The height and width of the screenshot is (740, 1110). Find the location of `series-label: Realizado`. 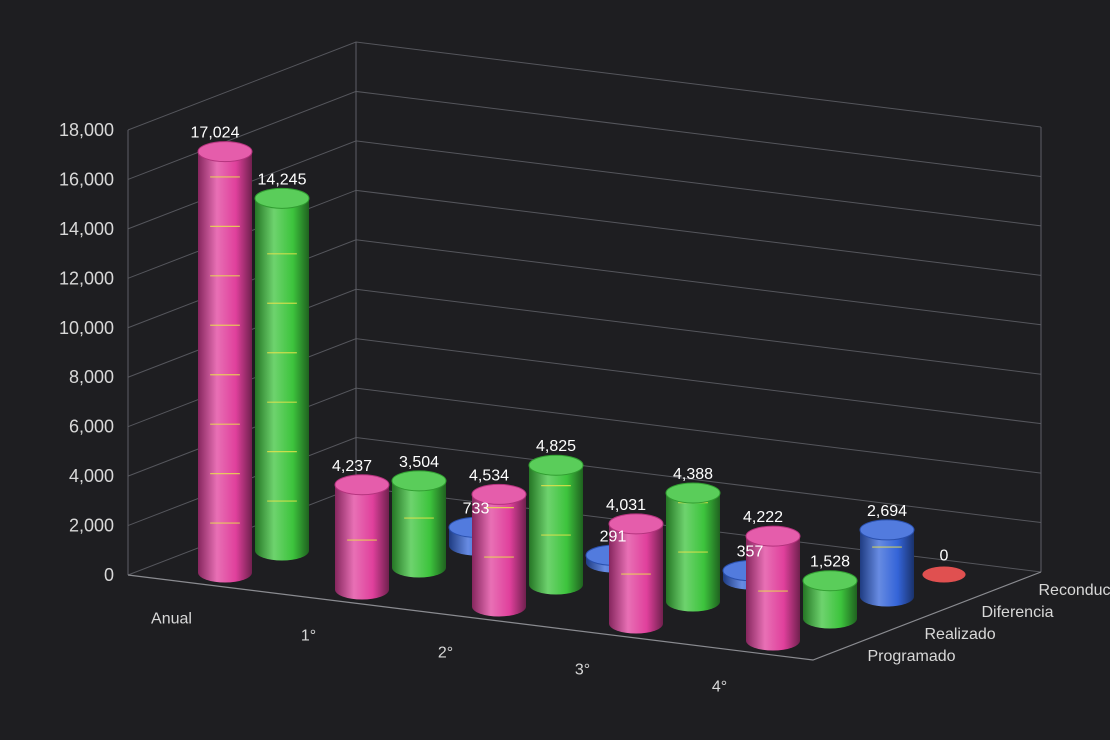

series-label: Realizado is located at coordinates (960, 634).